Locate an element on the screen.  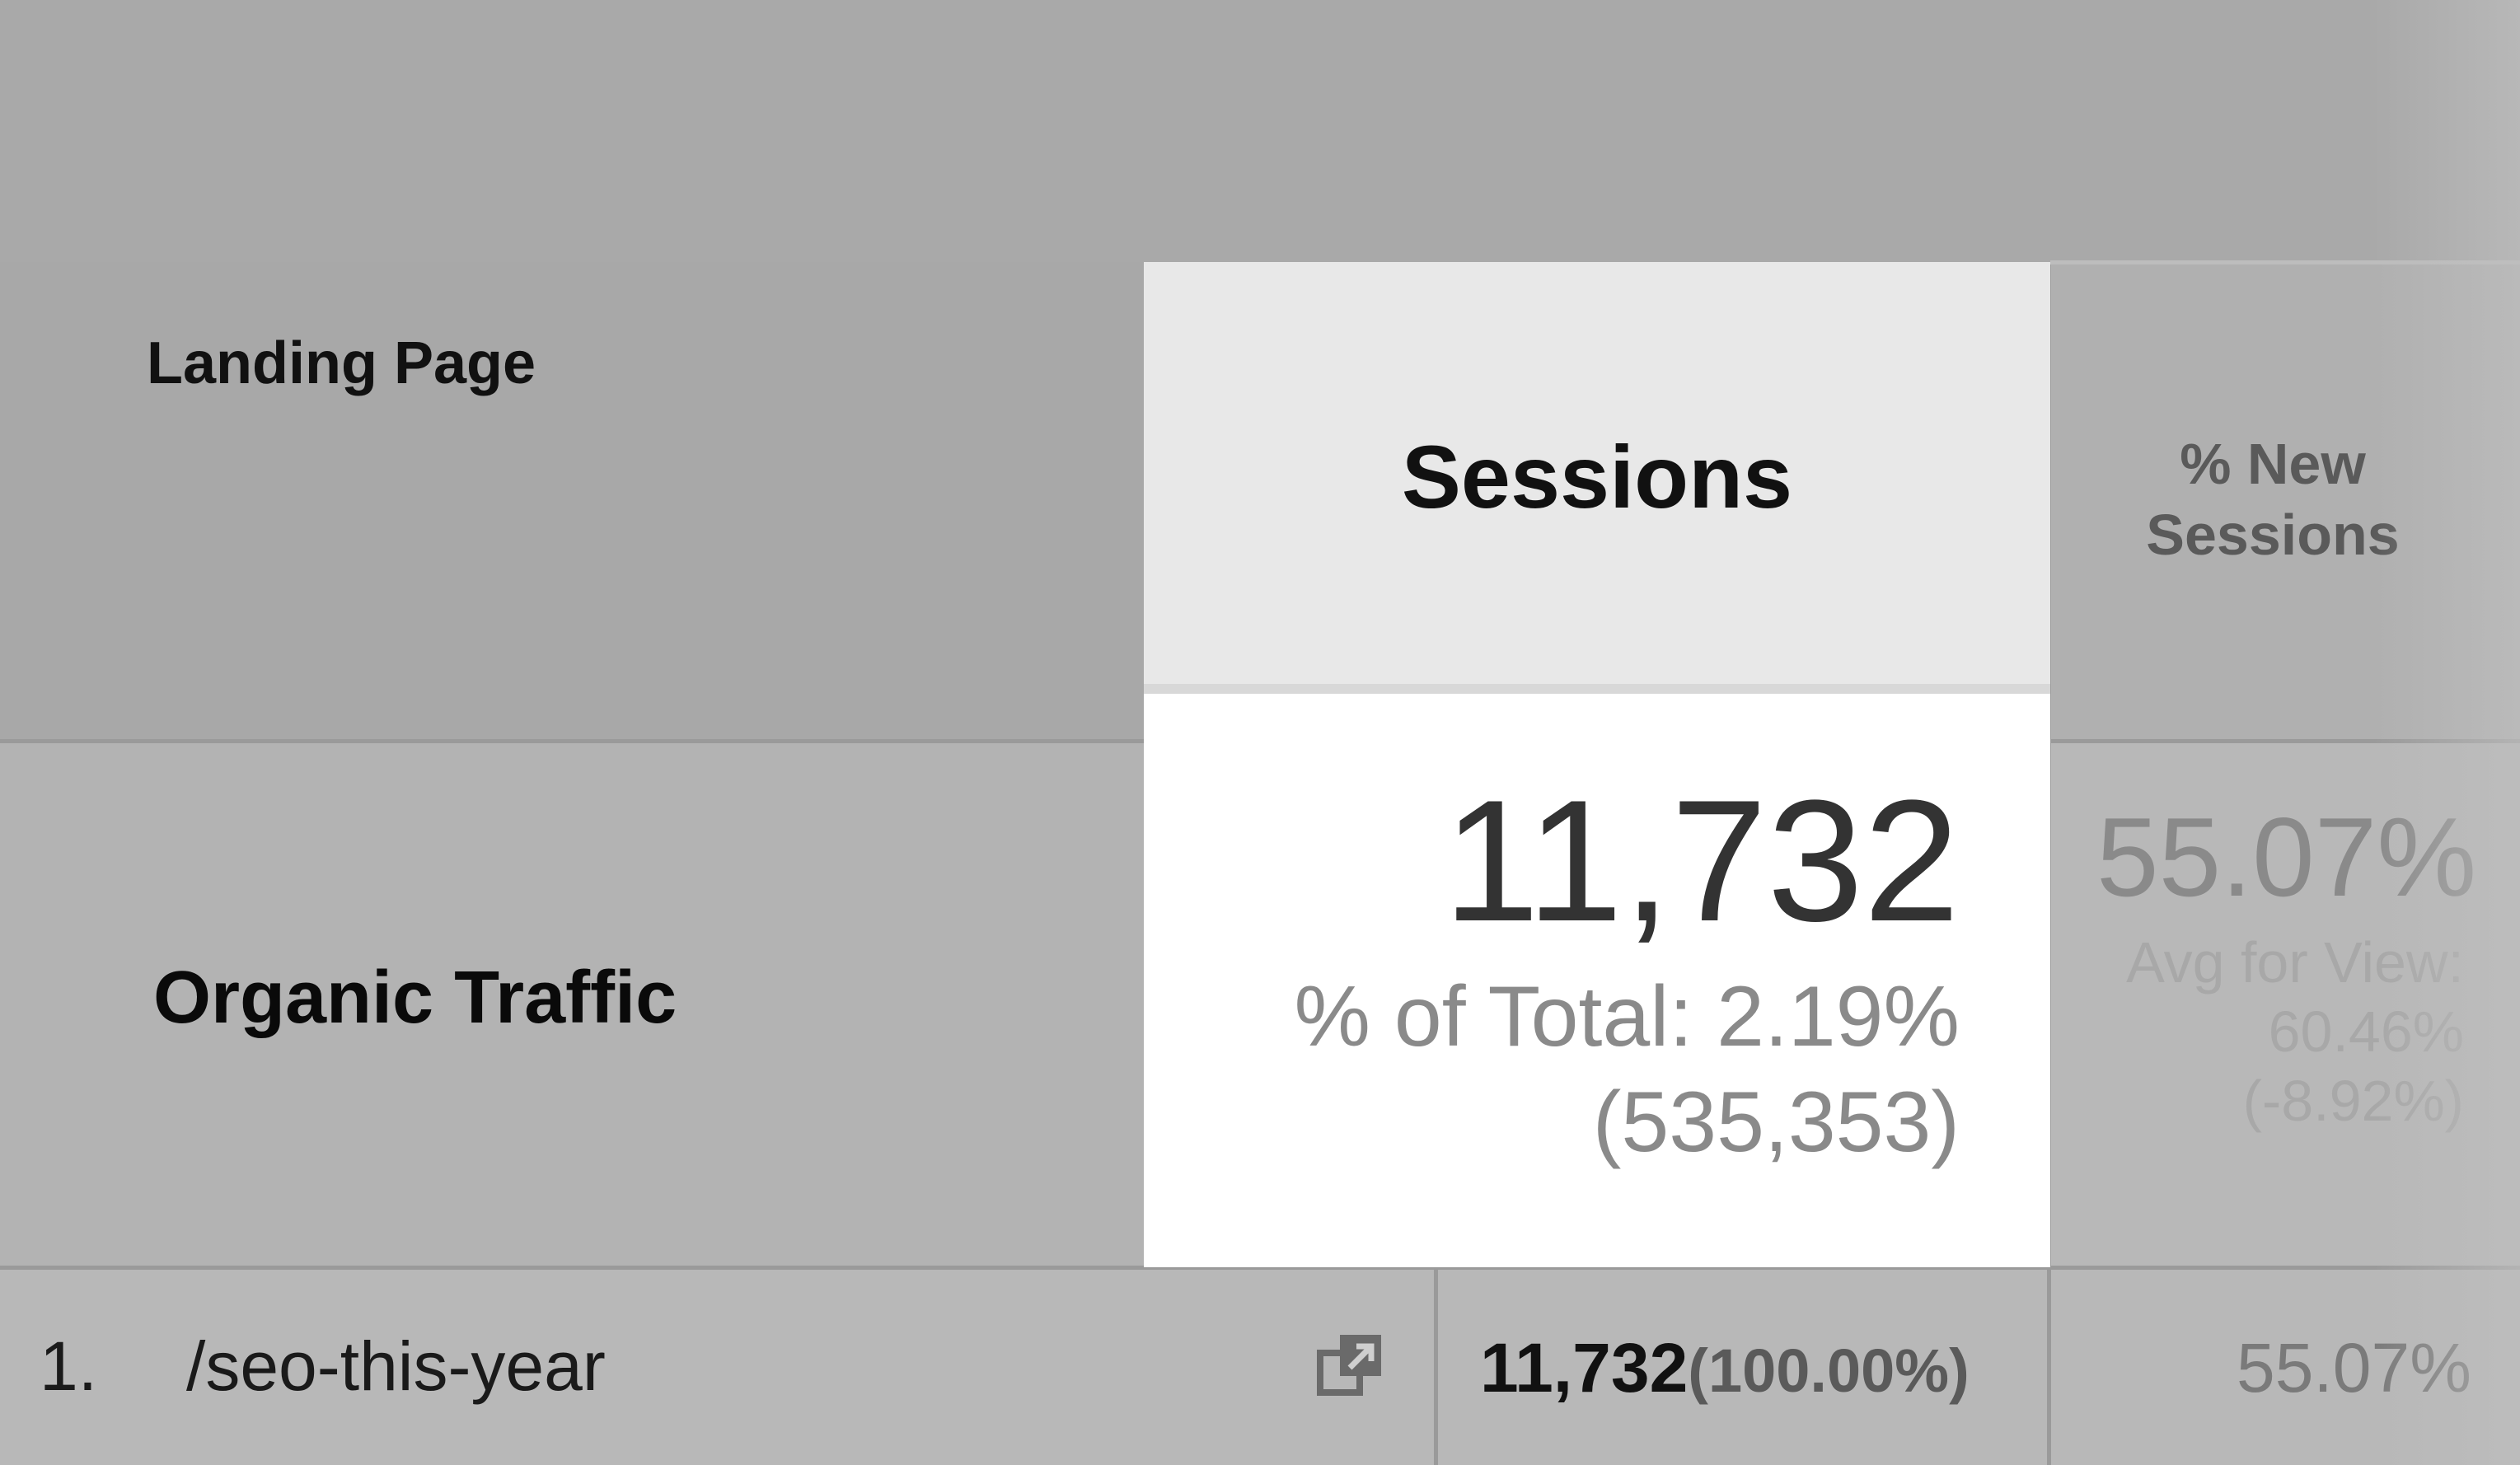
avg-for-view-value: 60.46% is located at coordinates (2366, 1031).